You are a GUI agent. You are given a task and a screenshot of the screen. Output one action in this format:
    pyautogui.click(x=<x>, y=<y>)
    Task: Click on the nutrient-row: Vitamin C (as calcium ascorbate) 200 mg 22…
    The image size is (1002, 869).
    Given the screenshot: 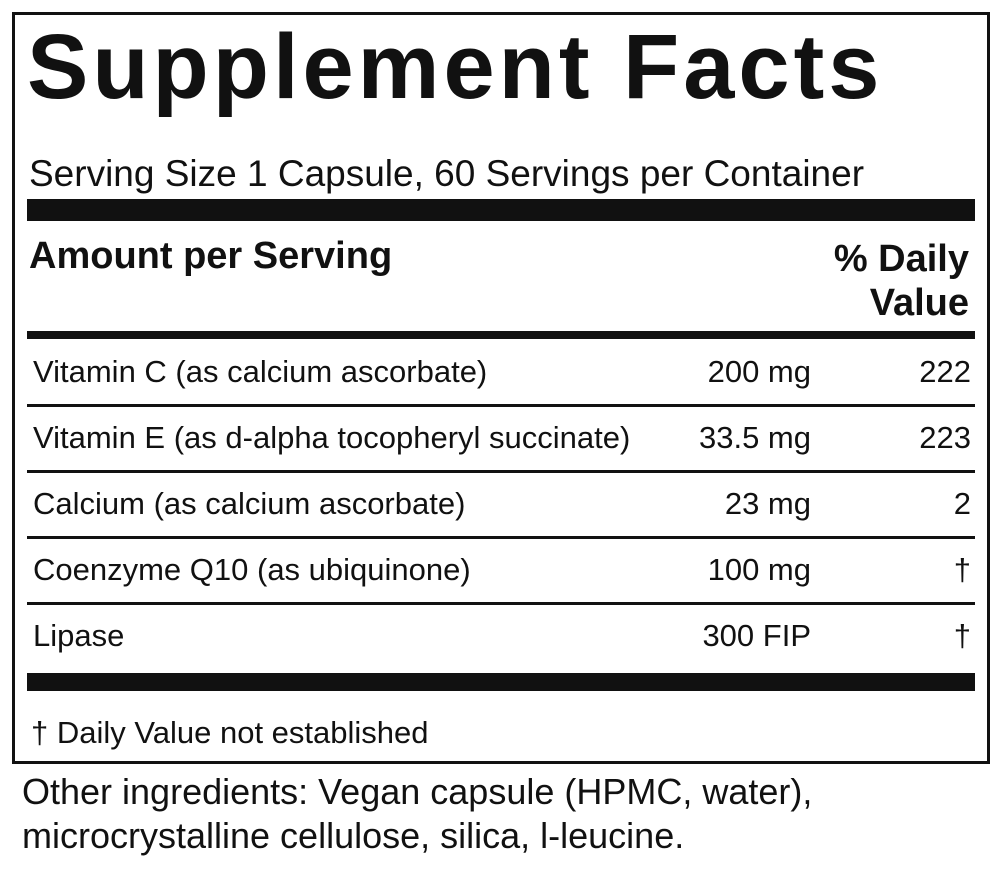 What is the action you would take?
    pyautogui.click(x=501, y=372)
    